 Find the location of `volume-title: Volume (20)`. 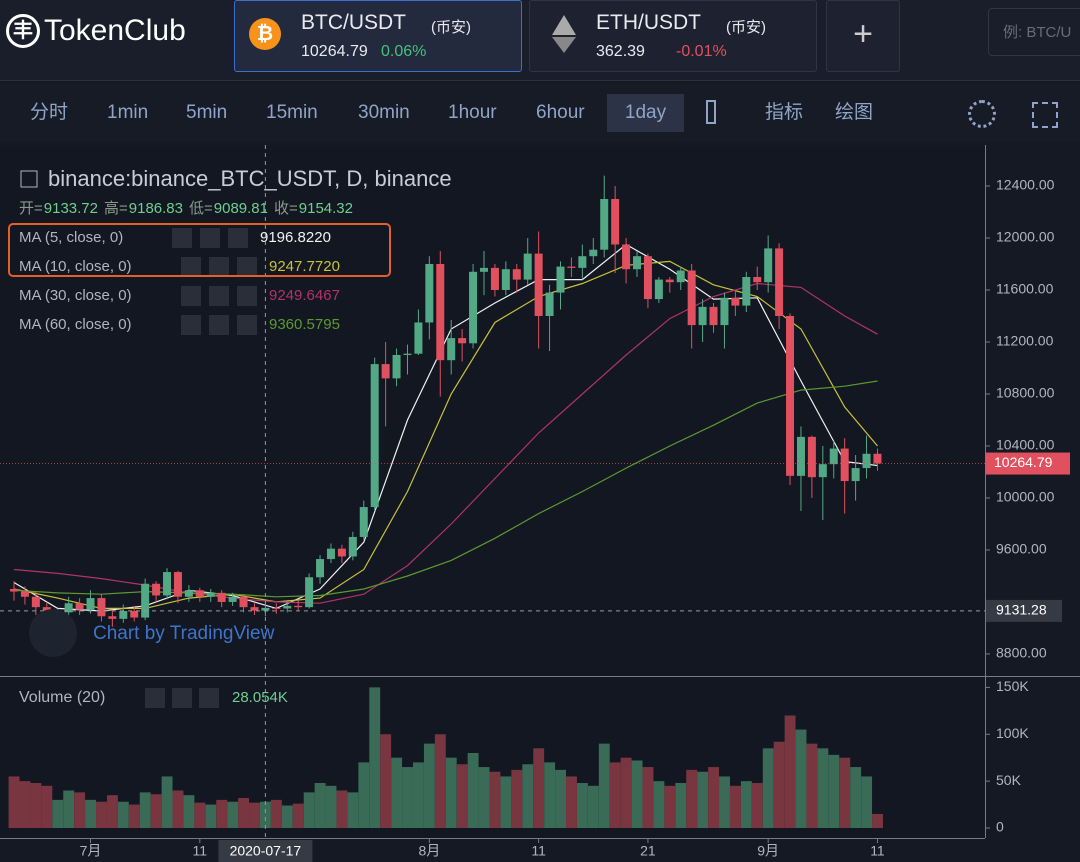

volume-title: Volume (20) is located at coordinates (62, 697).